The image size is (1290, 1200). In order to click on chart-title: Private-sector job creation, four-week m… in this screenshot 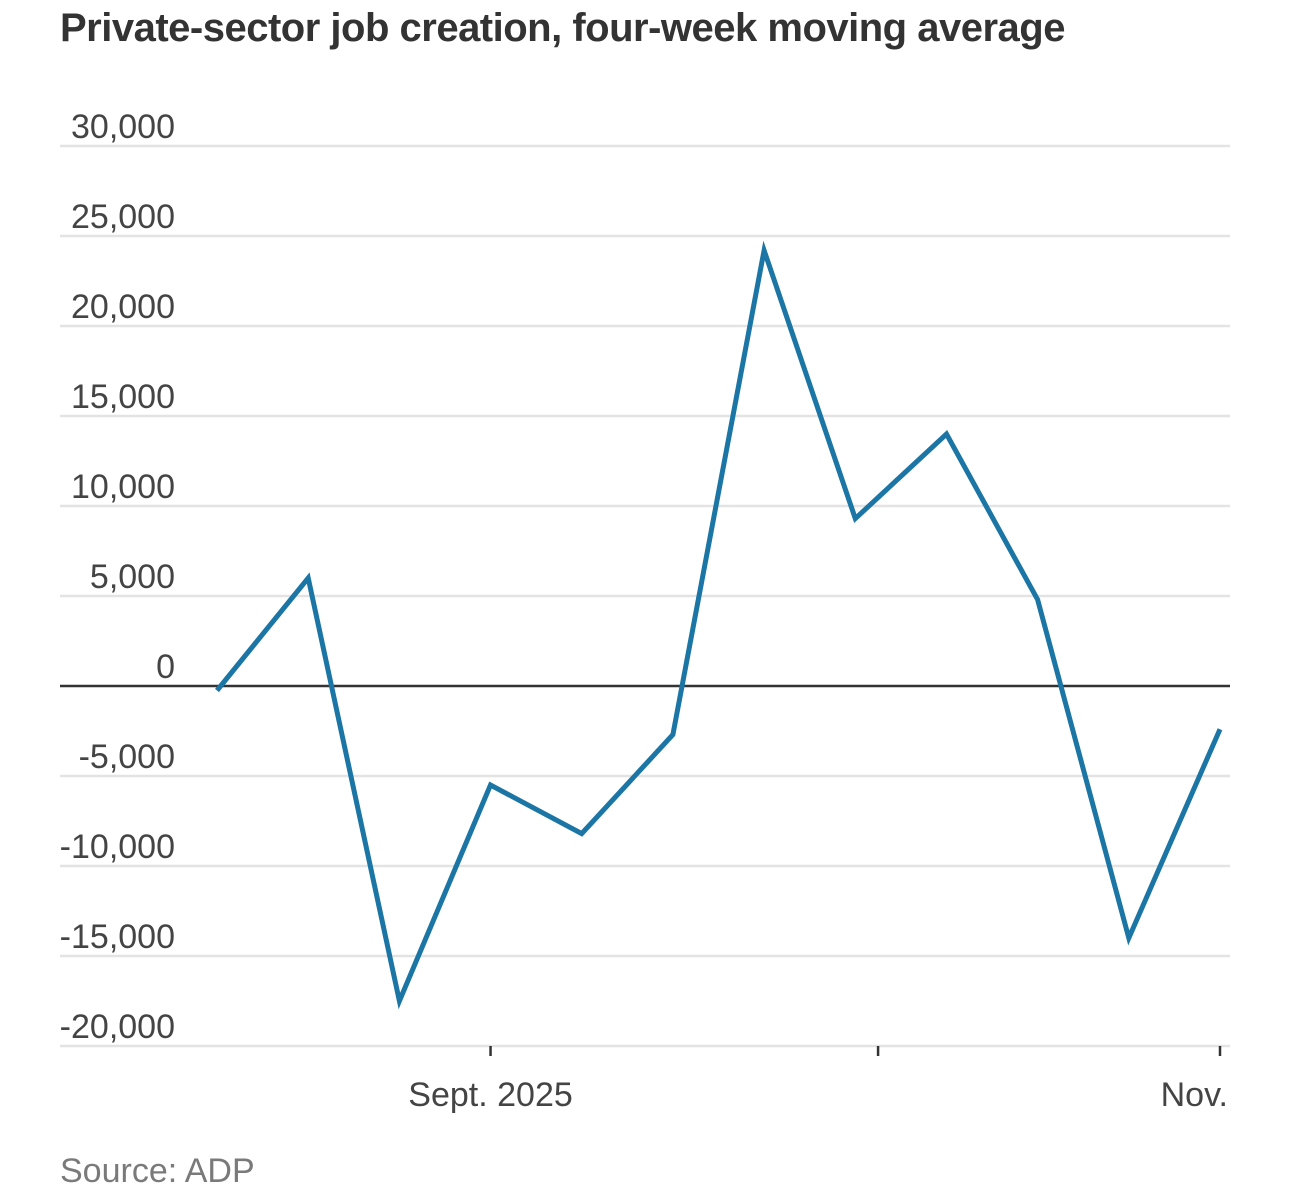, I will do `click(562, 28)`.